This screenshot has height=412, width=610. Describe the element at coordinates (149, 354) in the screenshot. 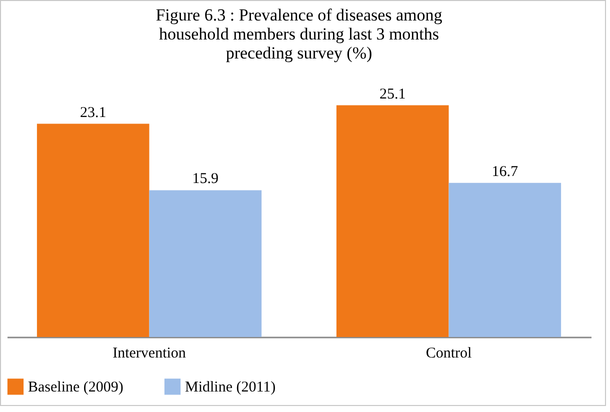

I see `x-tick-label: Intervention` at that location.